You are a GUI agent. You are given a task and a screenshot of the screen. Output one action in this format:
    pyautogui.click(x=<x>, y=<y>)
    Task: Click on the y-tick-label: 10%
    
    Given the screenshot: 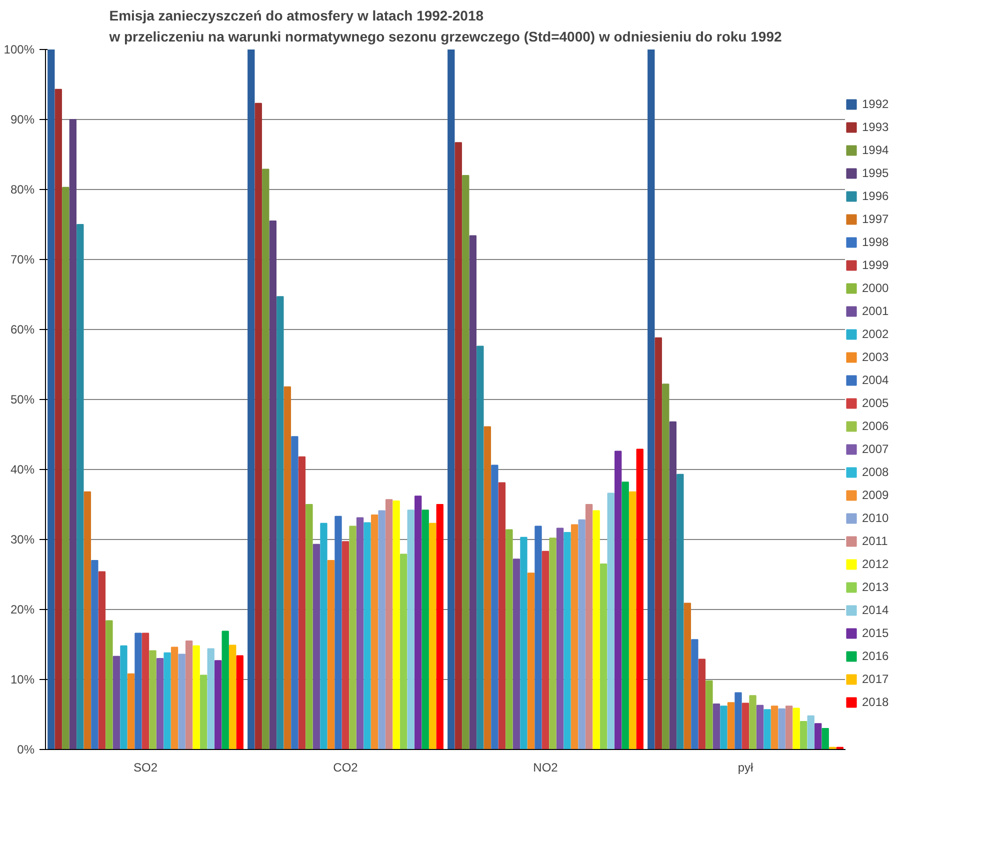 What is the action you would take?
    pyautogui.click(x=22, y=679)
    